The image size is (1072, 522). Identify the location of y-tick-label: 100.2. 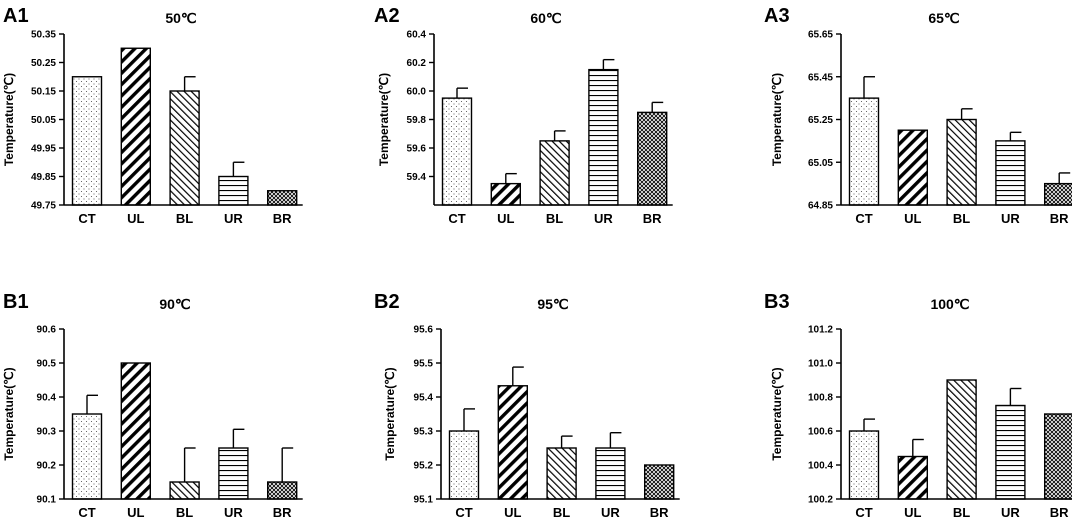
(820, 500).